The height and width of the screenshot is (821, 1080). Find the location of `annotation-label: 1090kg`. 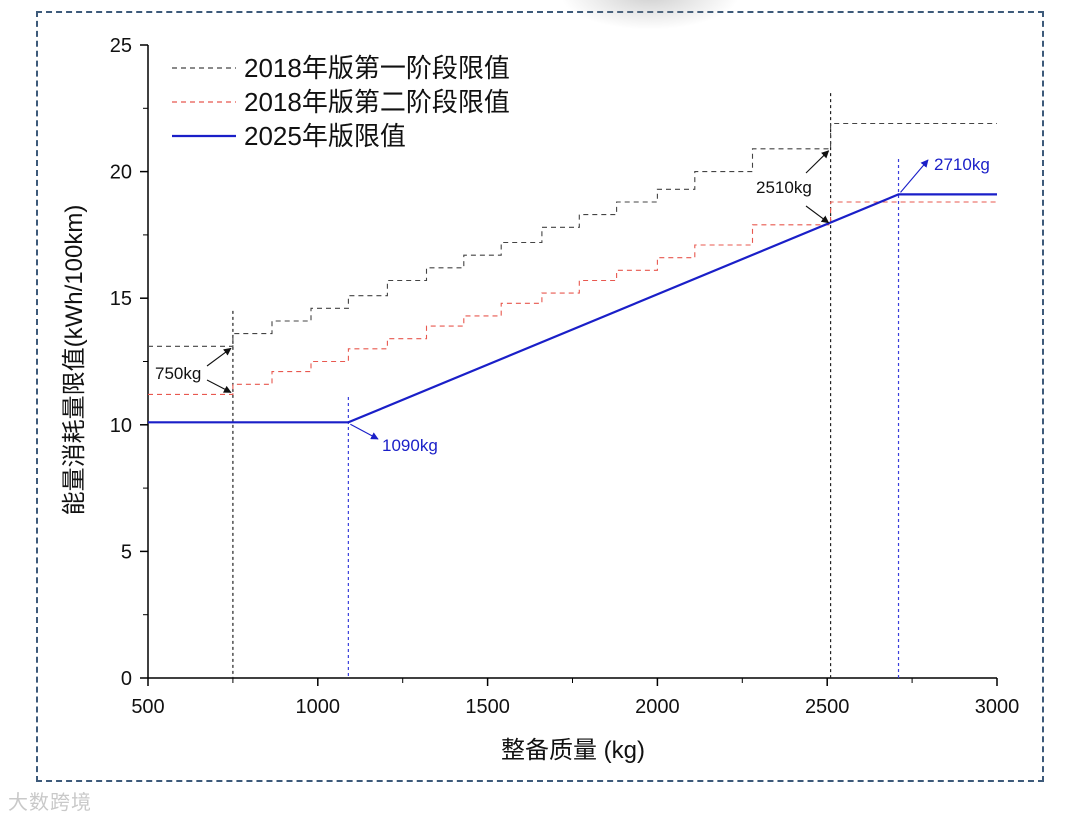

annotation-label: 1090kg is located at coordinates (410, 445).